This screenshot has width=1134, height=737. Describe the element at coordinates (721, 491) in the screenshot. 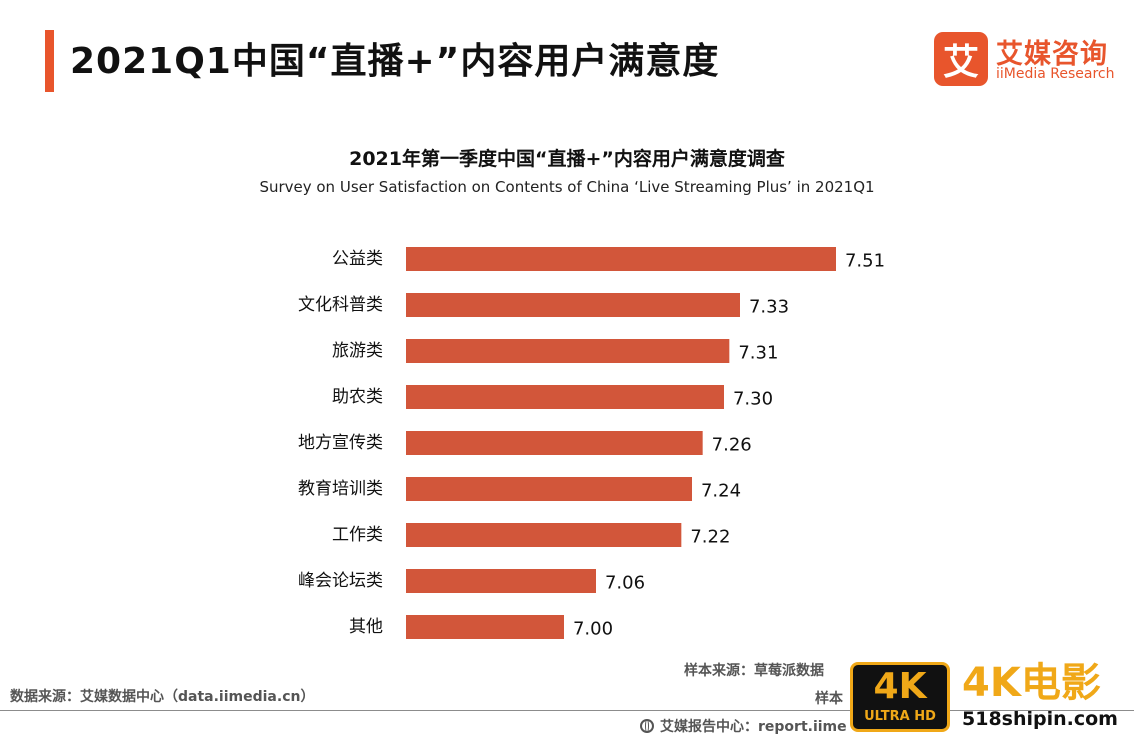

I see `value-label: 7.24` at that location.